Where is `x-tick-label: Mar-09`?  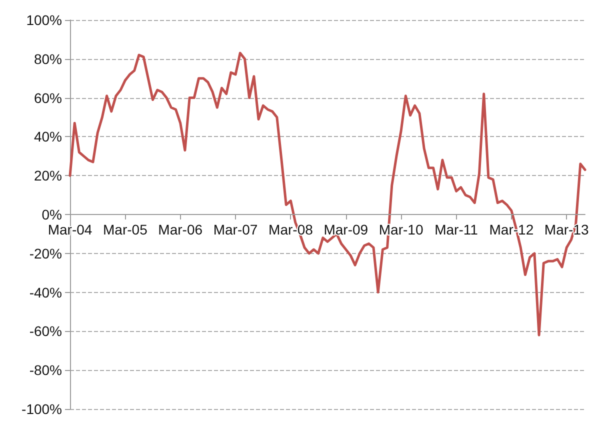 x-tick-label: Mar-09 is located at coordinates (346, 230).